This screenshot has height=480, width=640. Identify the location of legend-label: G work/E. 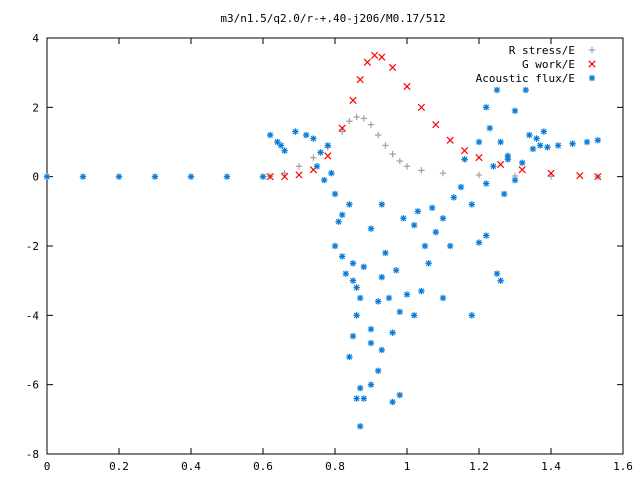
(548, 64).